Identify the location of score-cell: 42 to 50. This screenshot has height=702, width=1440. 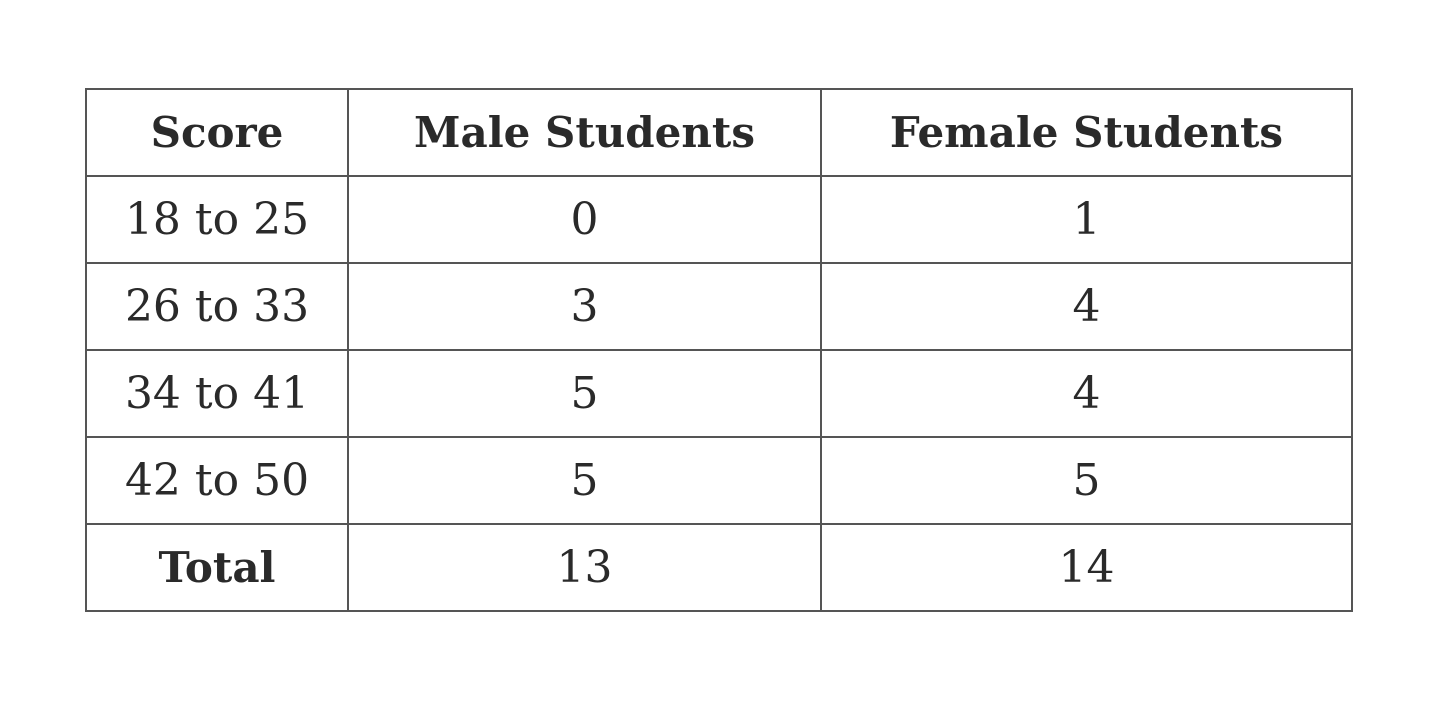
(217, 480).